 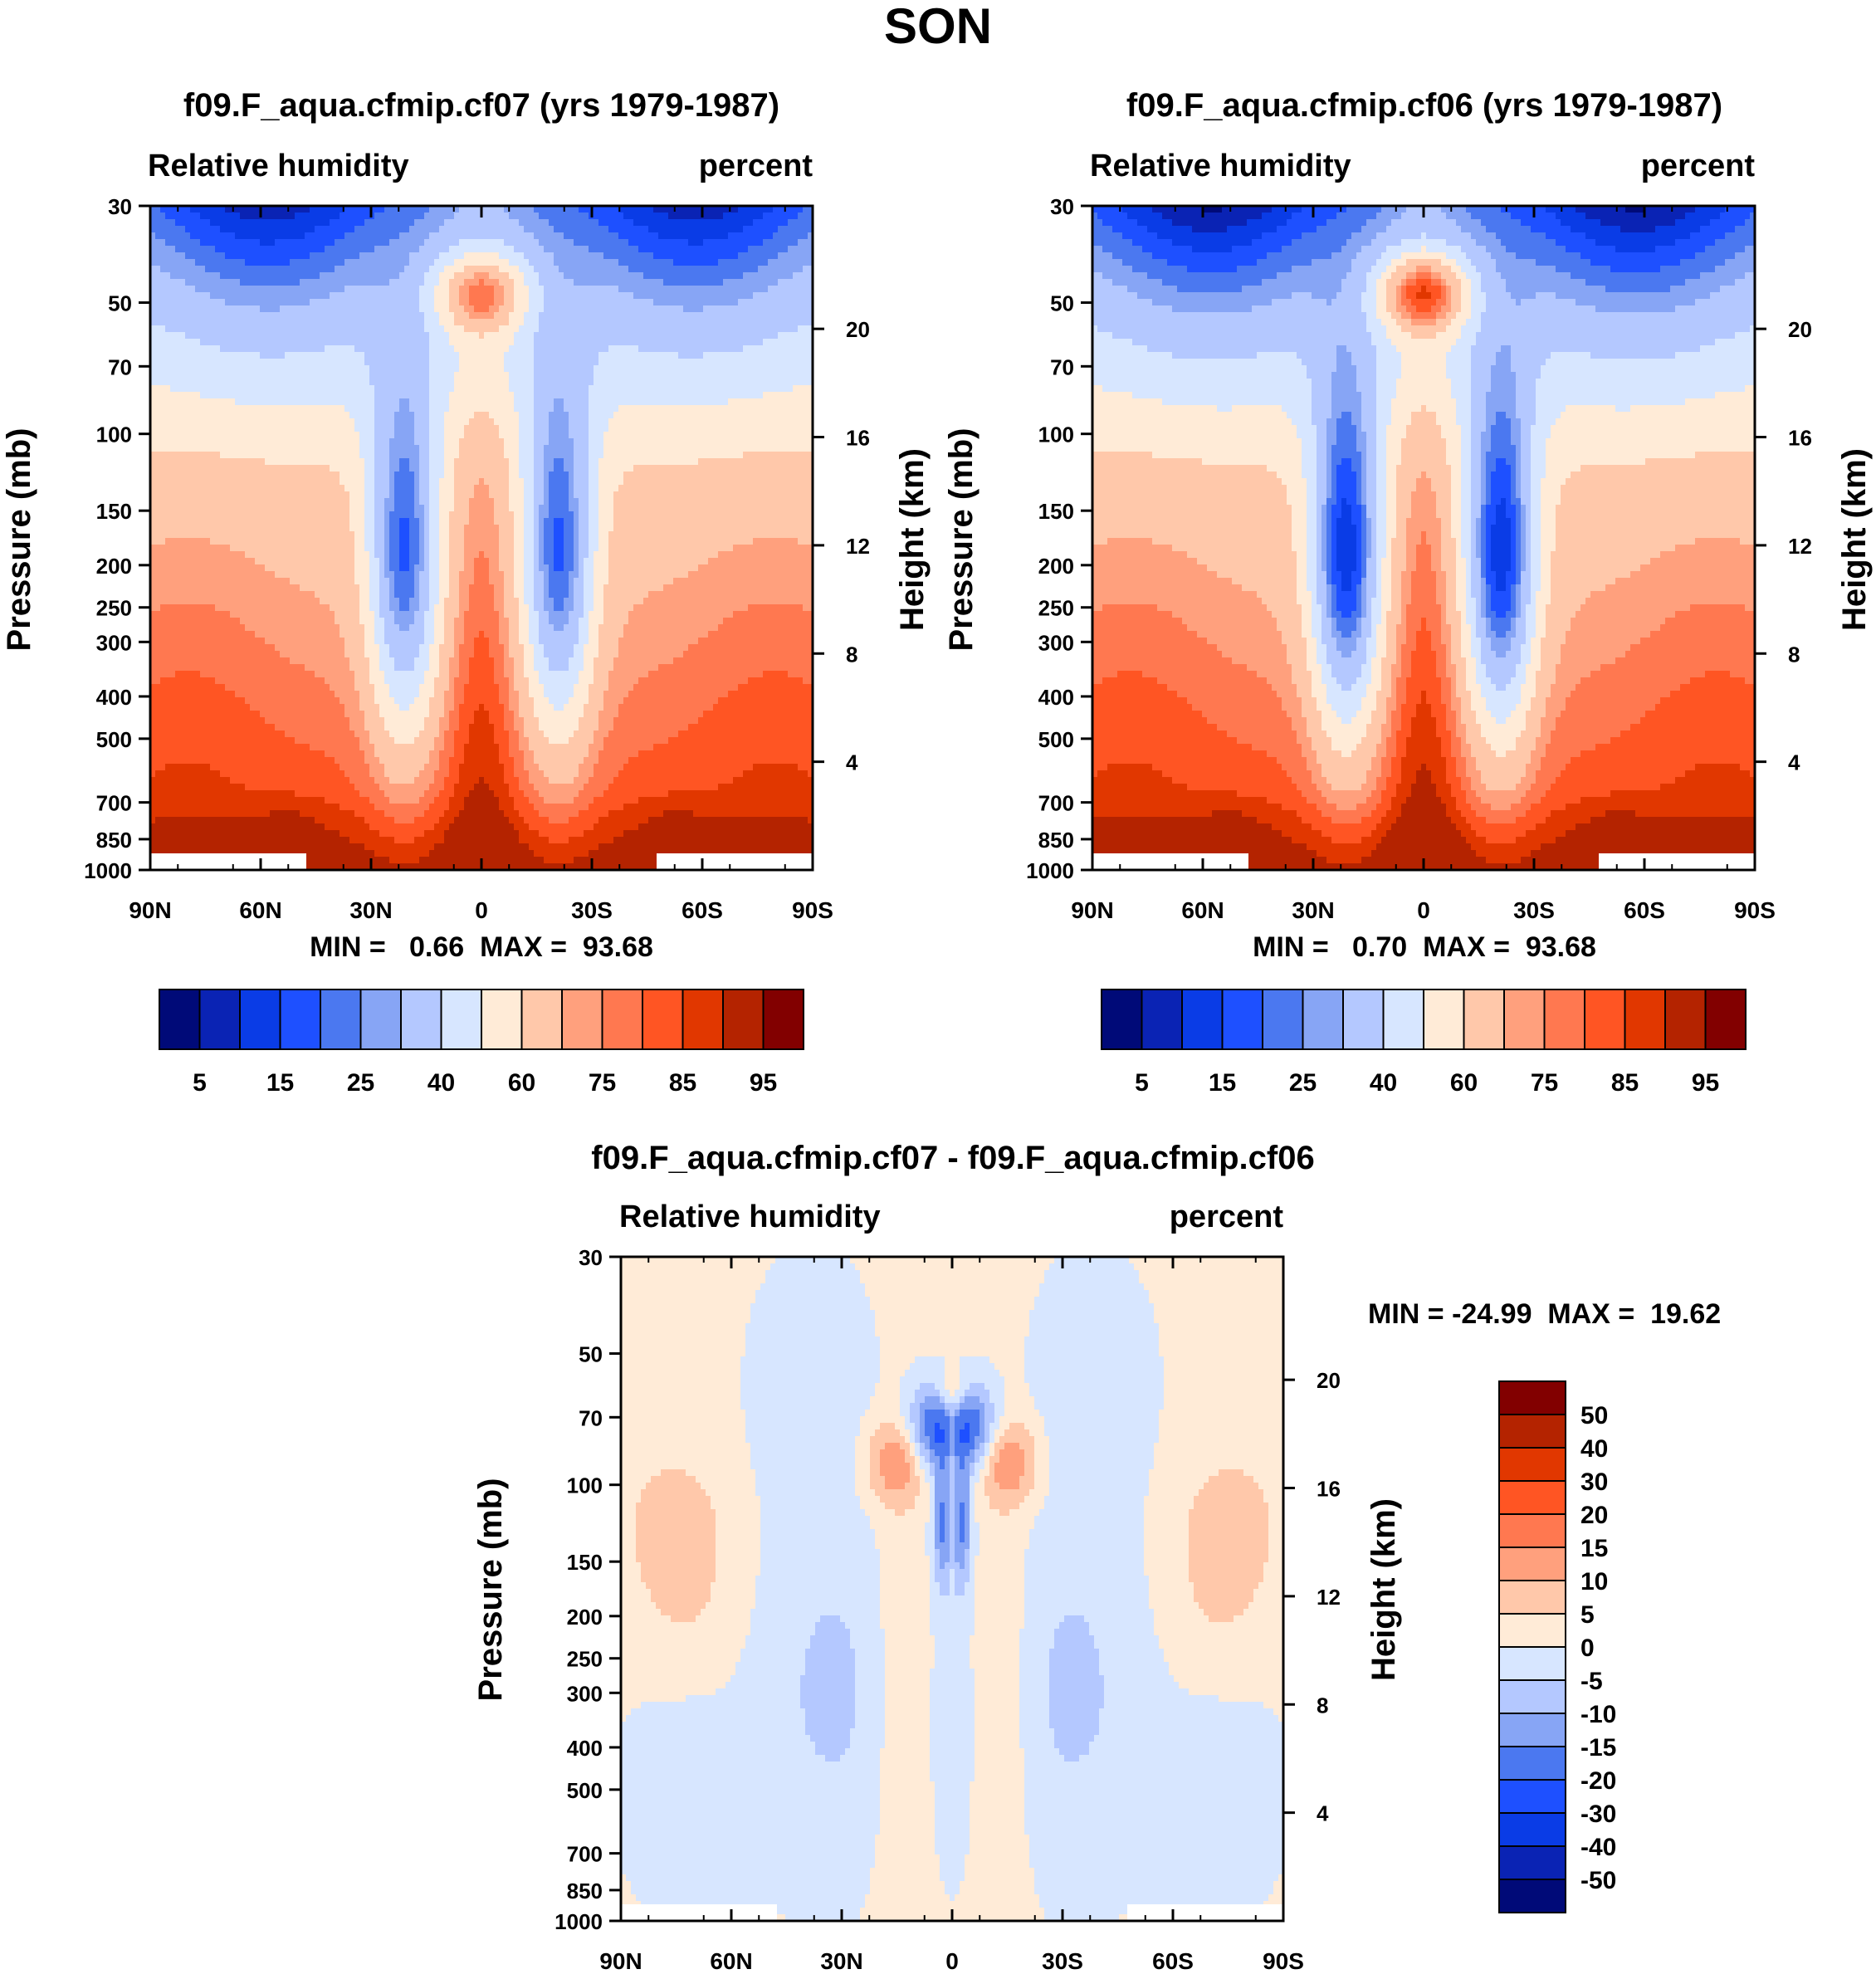 I want to click on colorbar-label: 85, so click(x=682, y=1083).